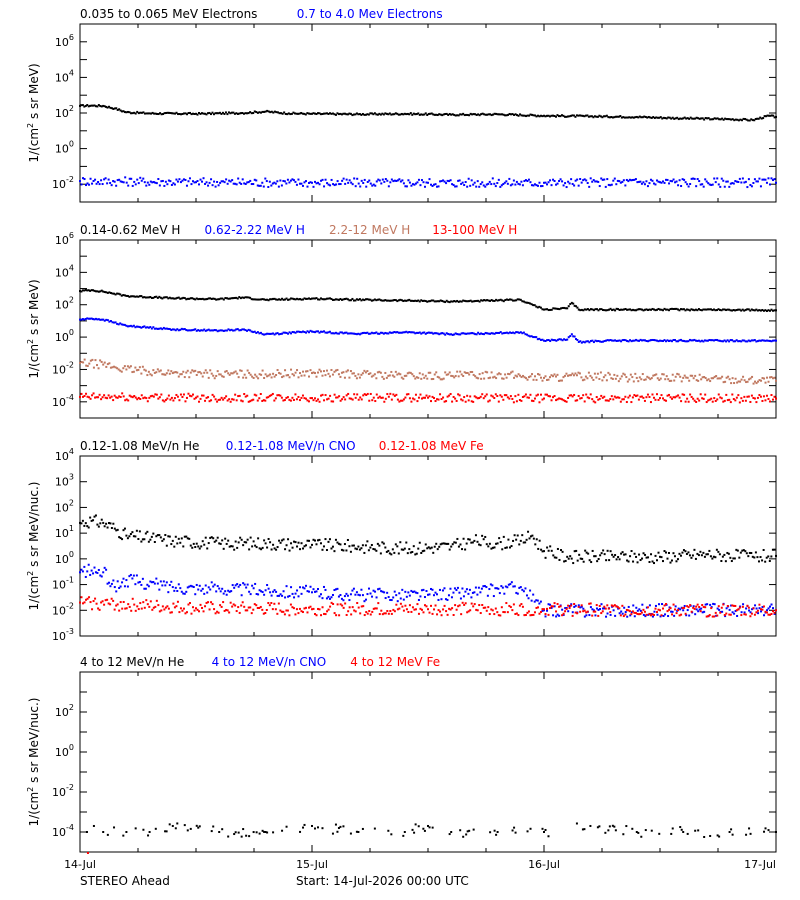 This screenshot has height=900, width=800. What do you see at coordinates (544, 864) in the screenshot?
I see `x-tick-label: 16-Jul` at bounding box center [544, 864].